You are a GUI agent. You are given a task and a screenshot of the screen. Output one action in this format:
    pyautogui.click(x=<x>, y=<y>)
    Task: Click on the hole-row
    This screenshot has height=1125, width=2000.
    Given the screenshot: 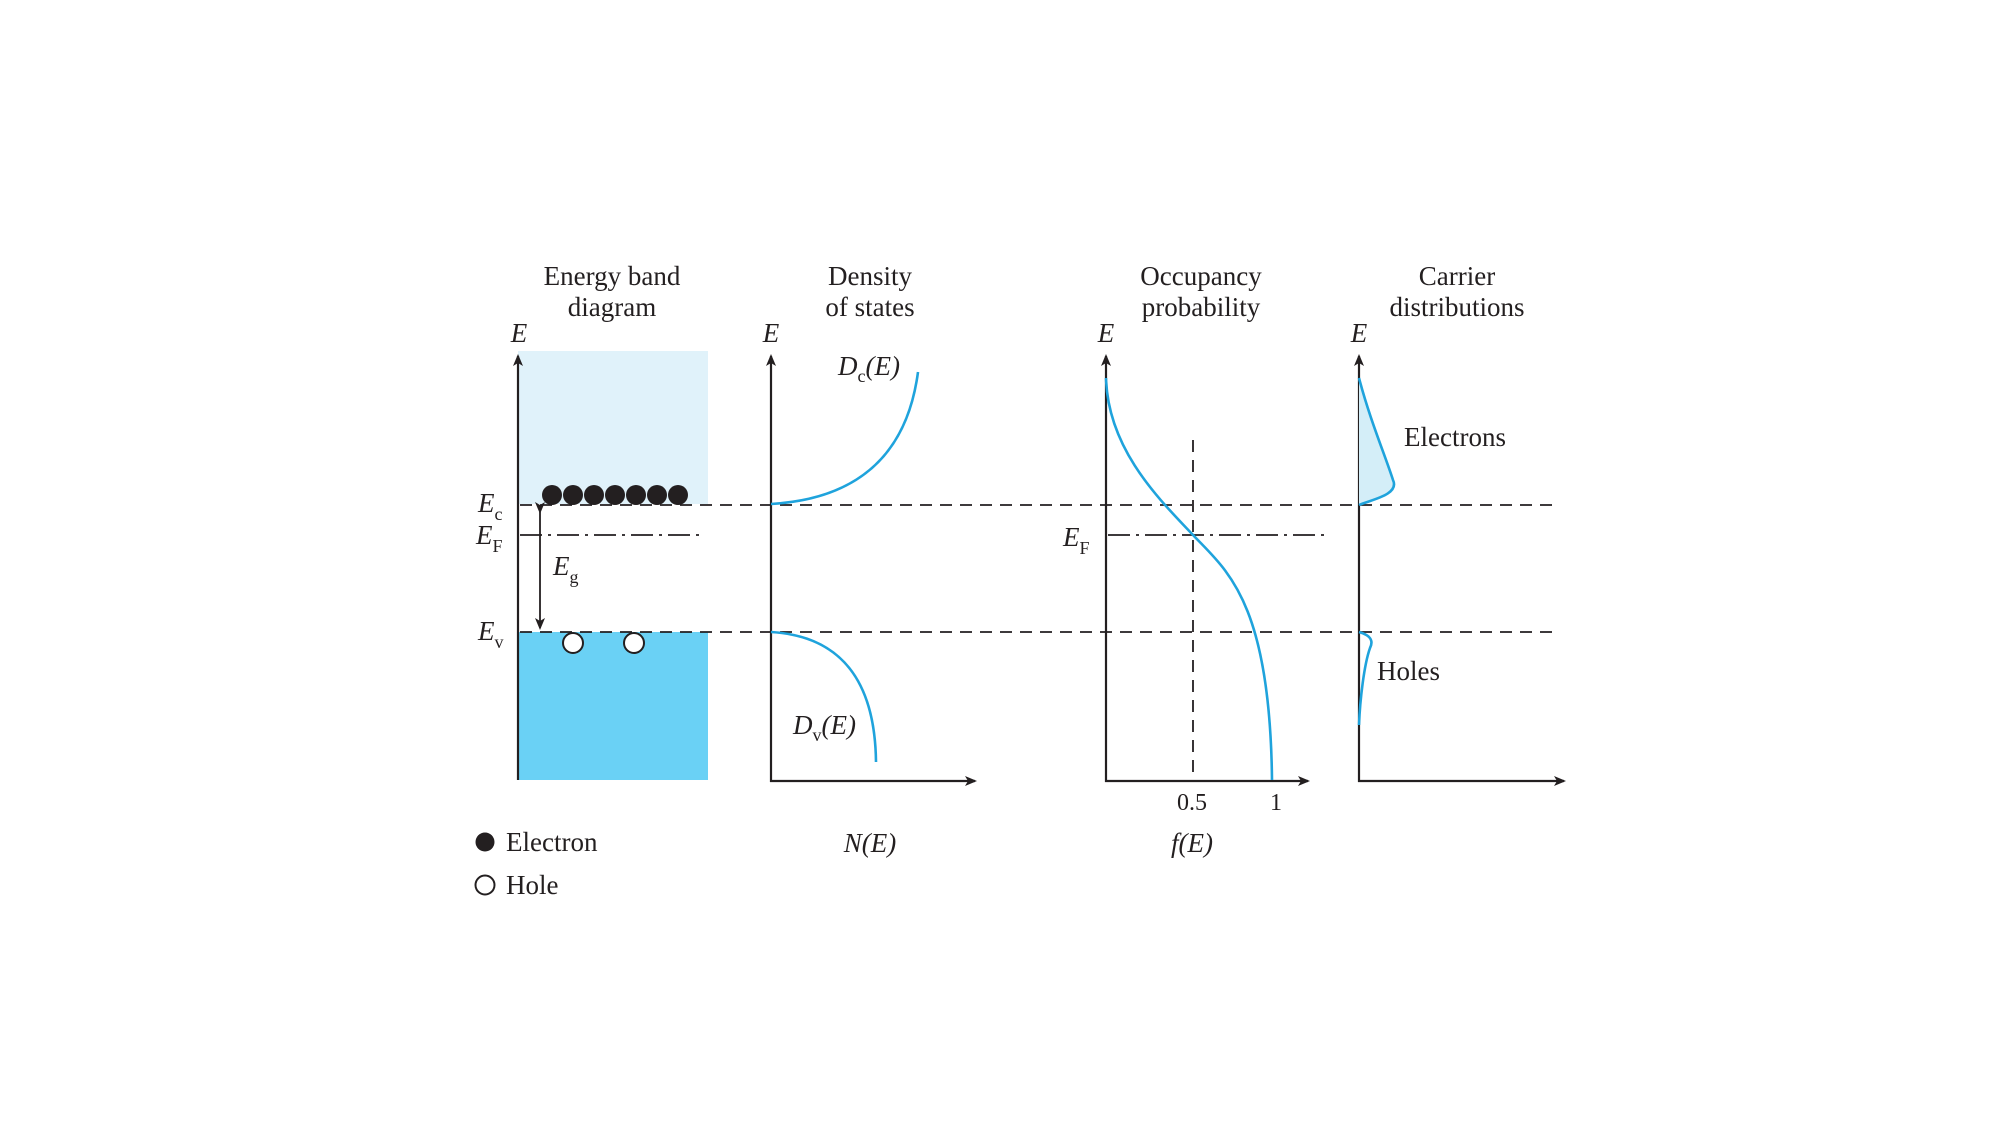 What is the action you would take?
    pyautogui.click(x=603, y=643)
    